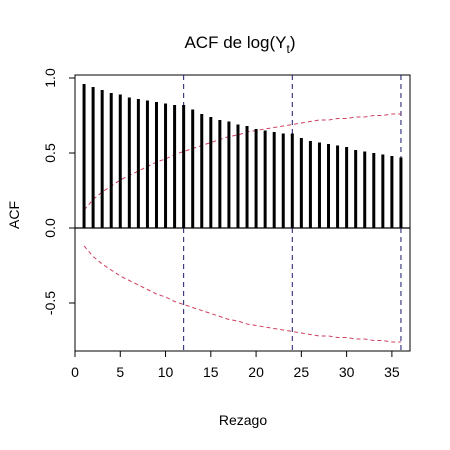 The height and width of the screenshot is (450, 450). Describe the element at coordinates (14, 215) in the screenshot. I see `y-axis-label: ACF` at that location.